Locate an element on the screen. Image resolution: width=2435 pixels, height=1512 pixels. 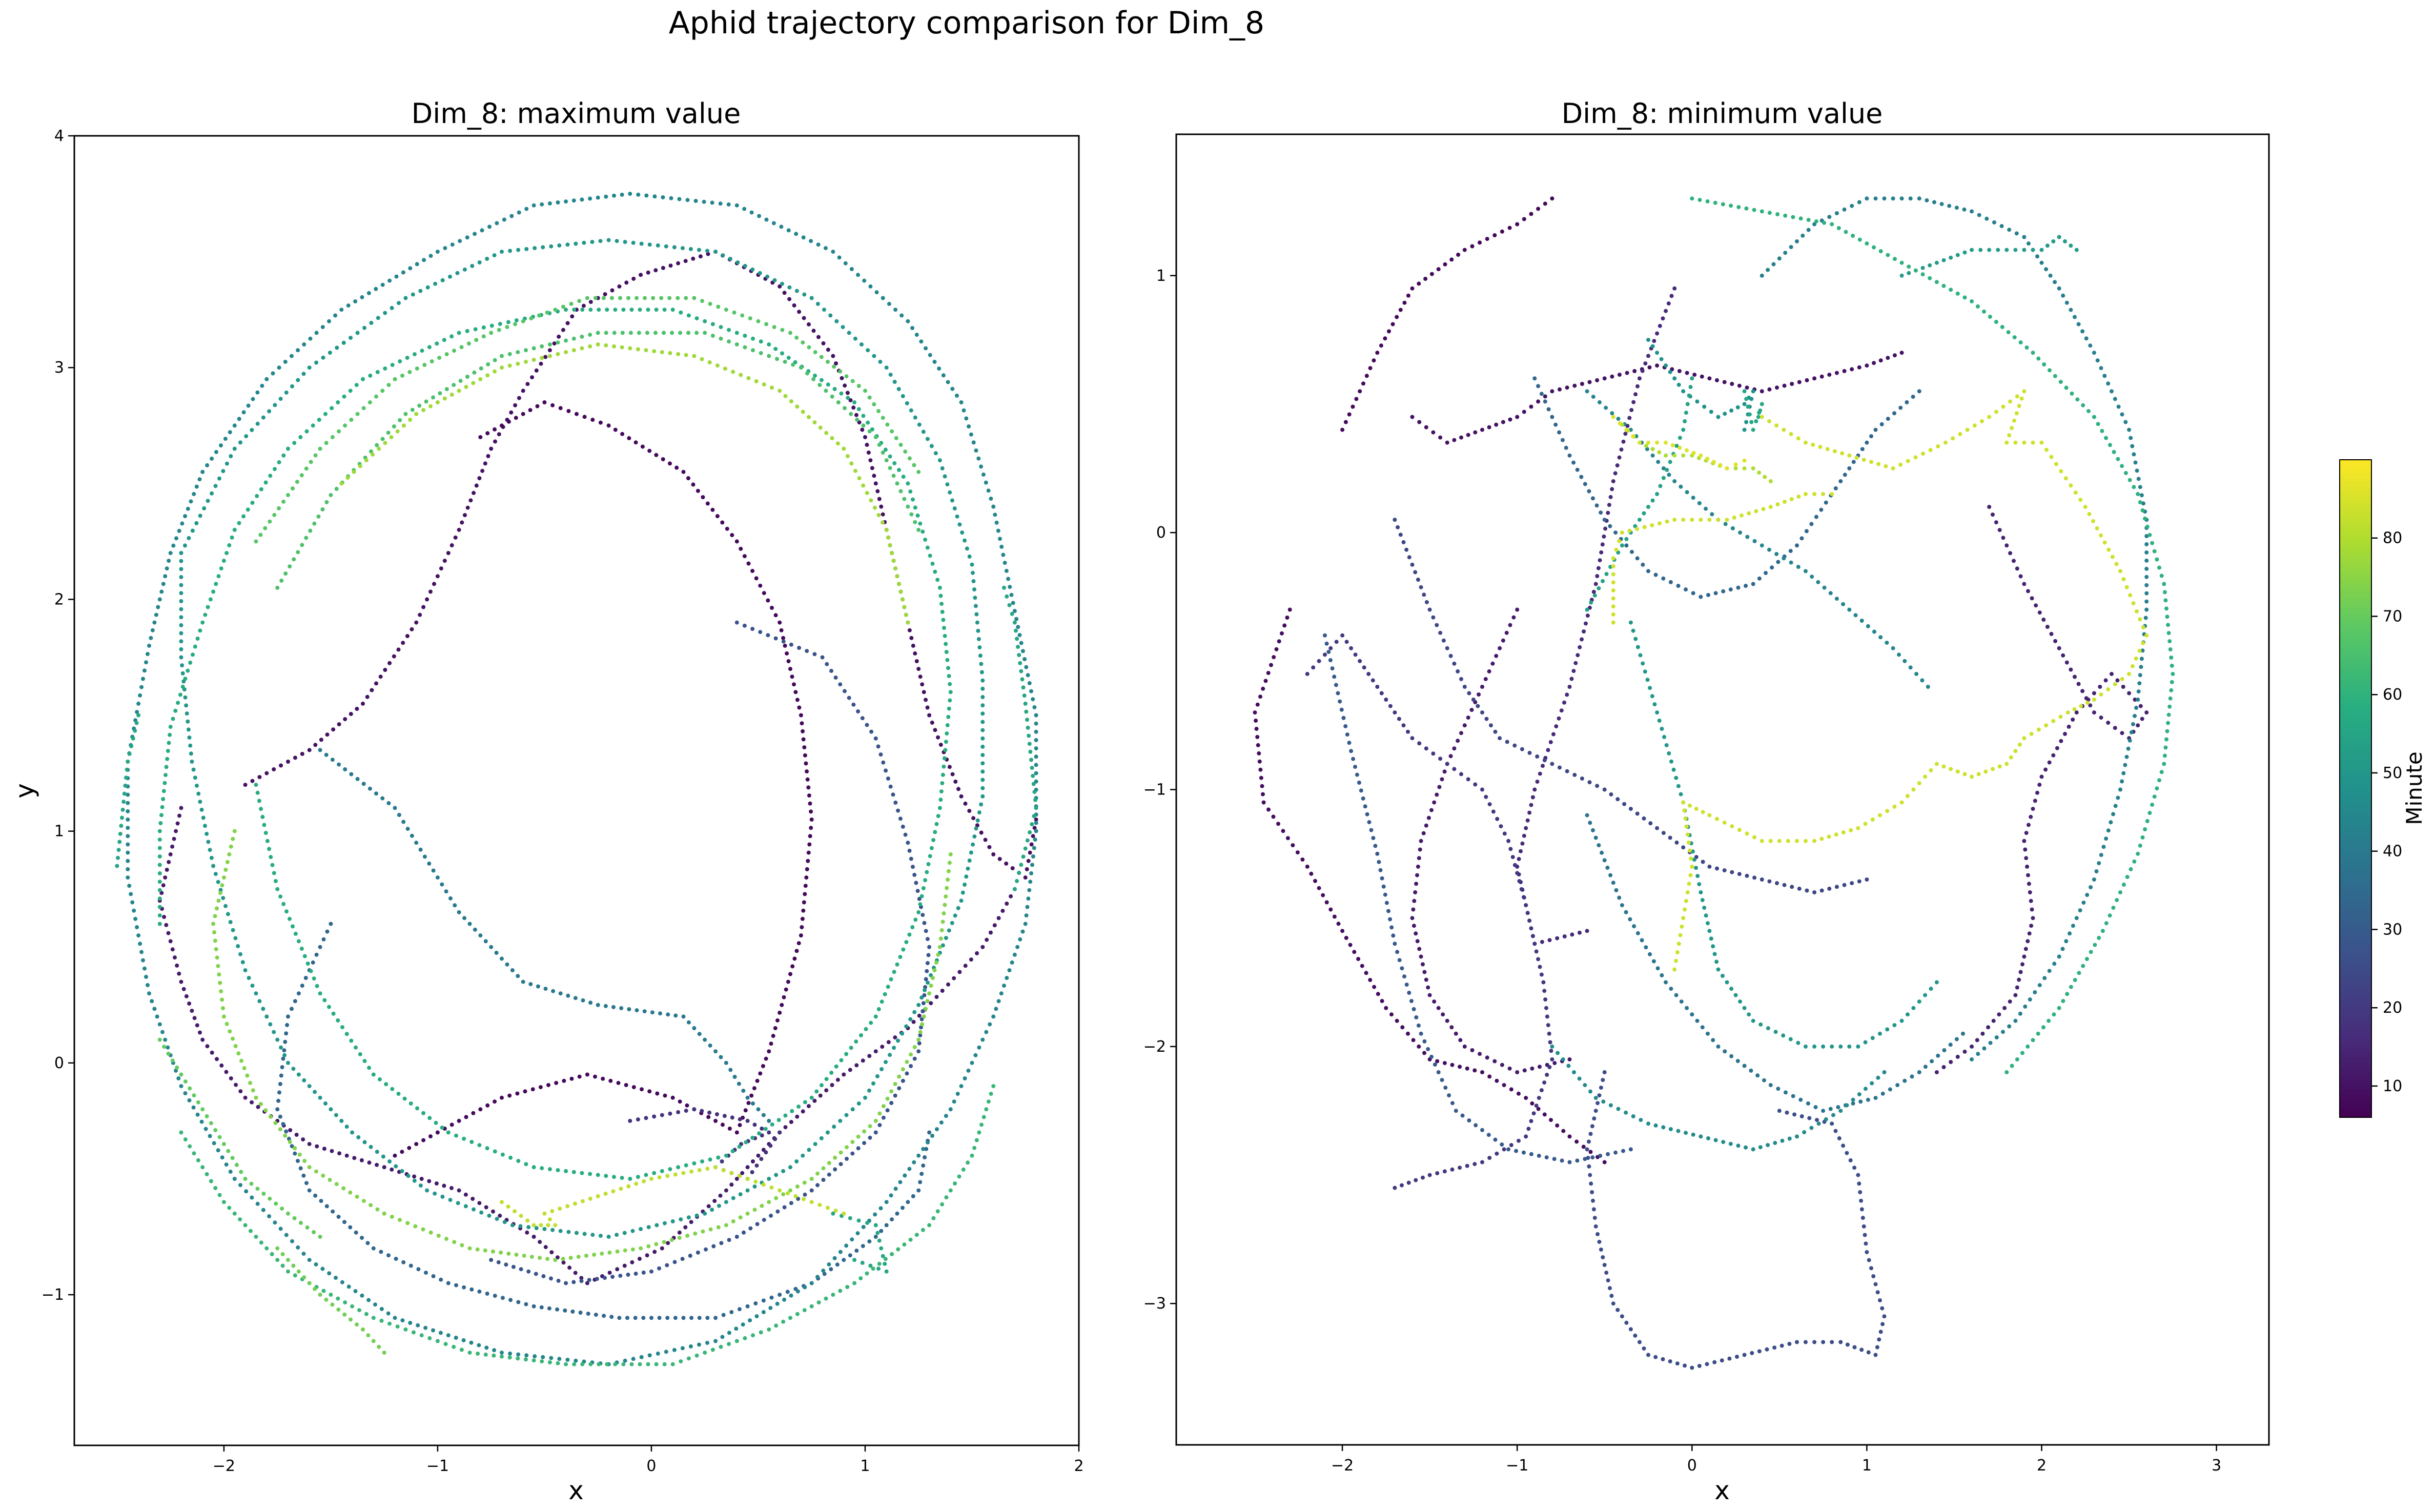
colorbar-label: Minute is located at coordinates (2414, 788).